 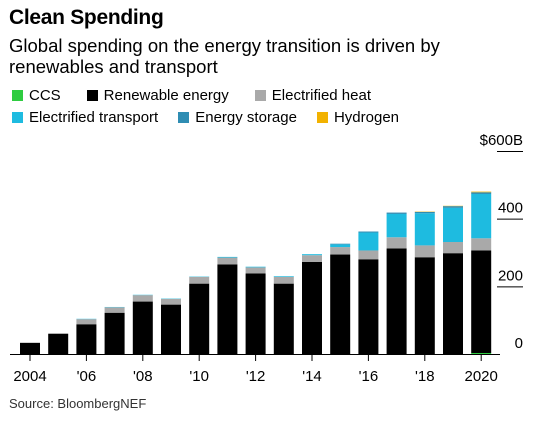 I want to click on legend-item-renewable-energy: Renewable energy, so click(x=157, y=95).